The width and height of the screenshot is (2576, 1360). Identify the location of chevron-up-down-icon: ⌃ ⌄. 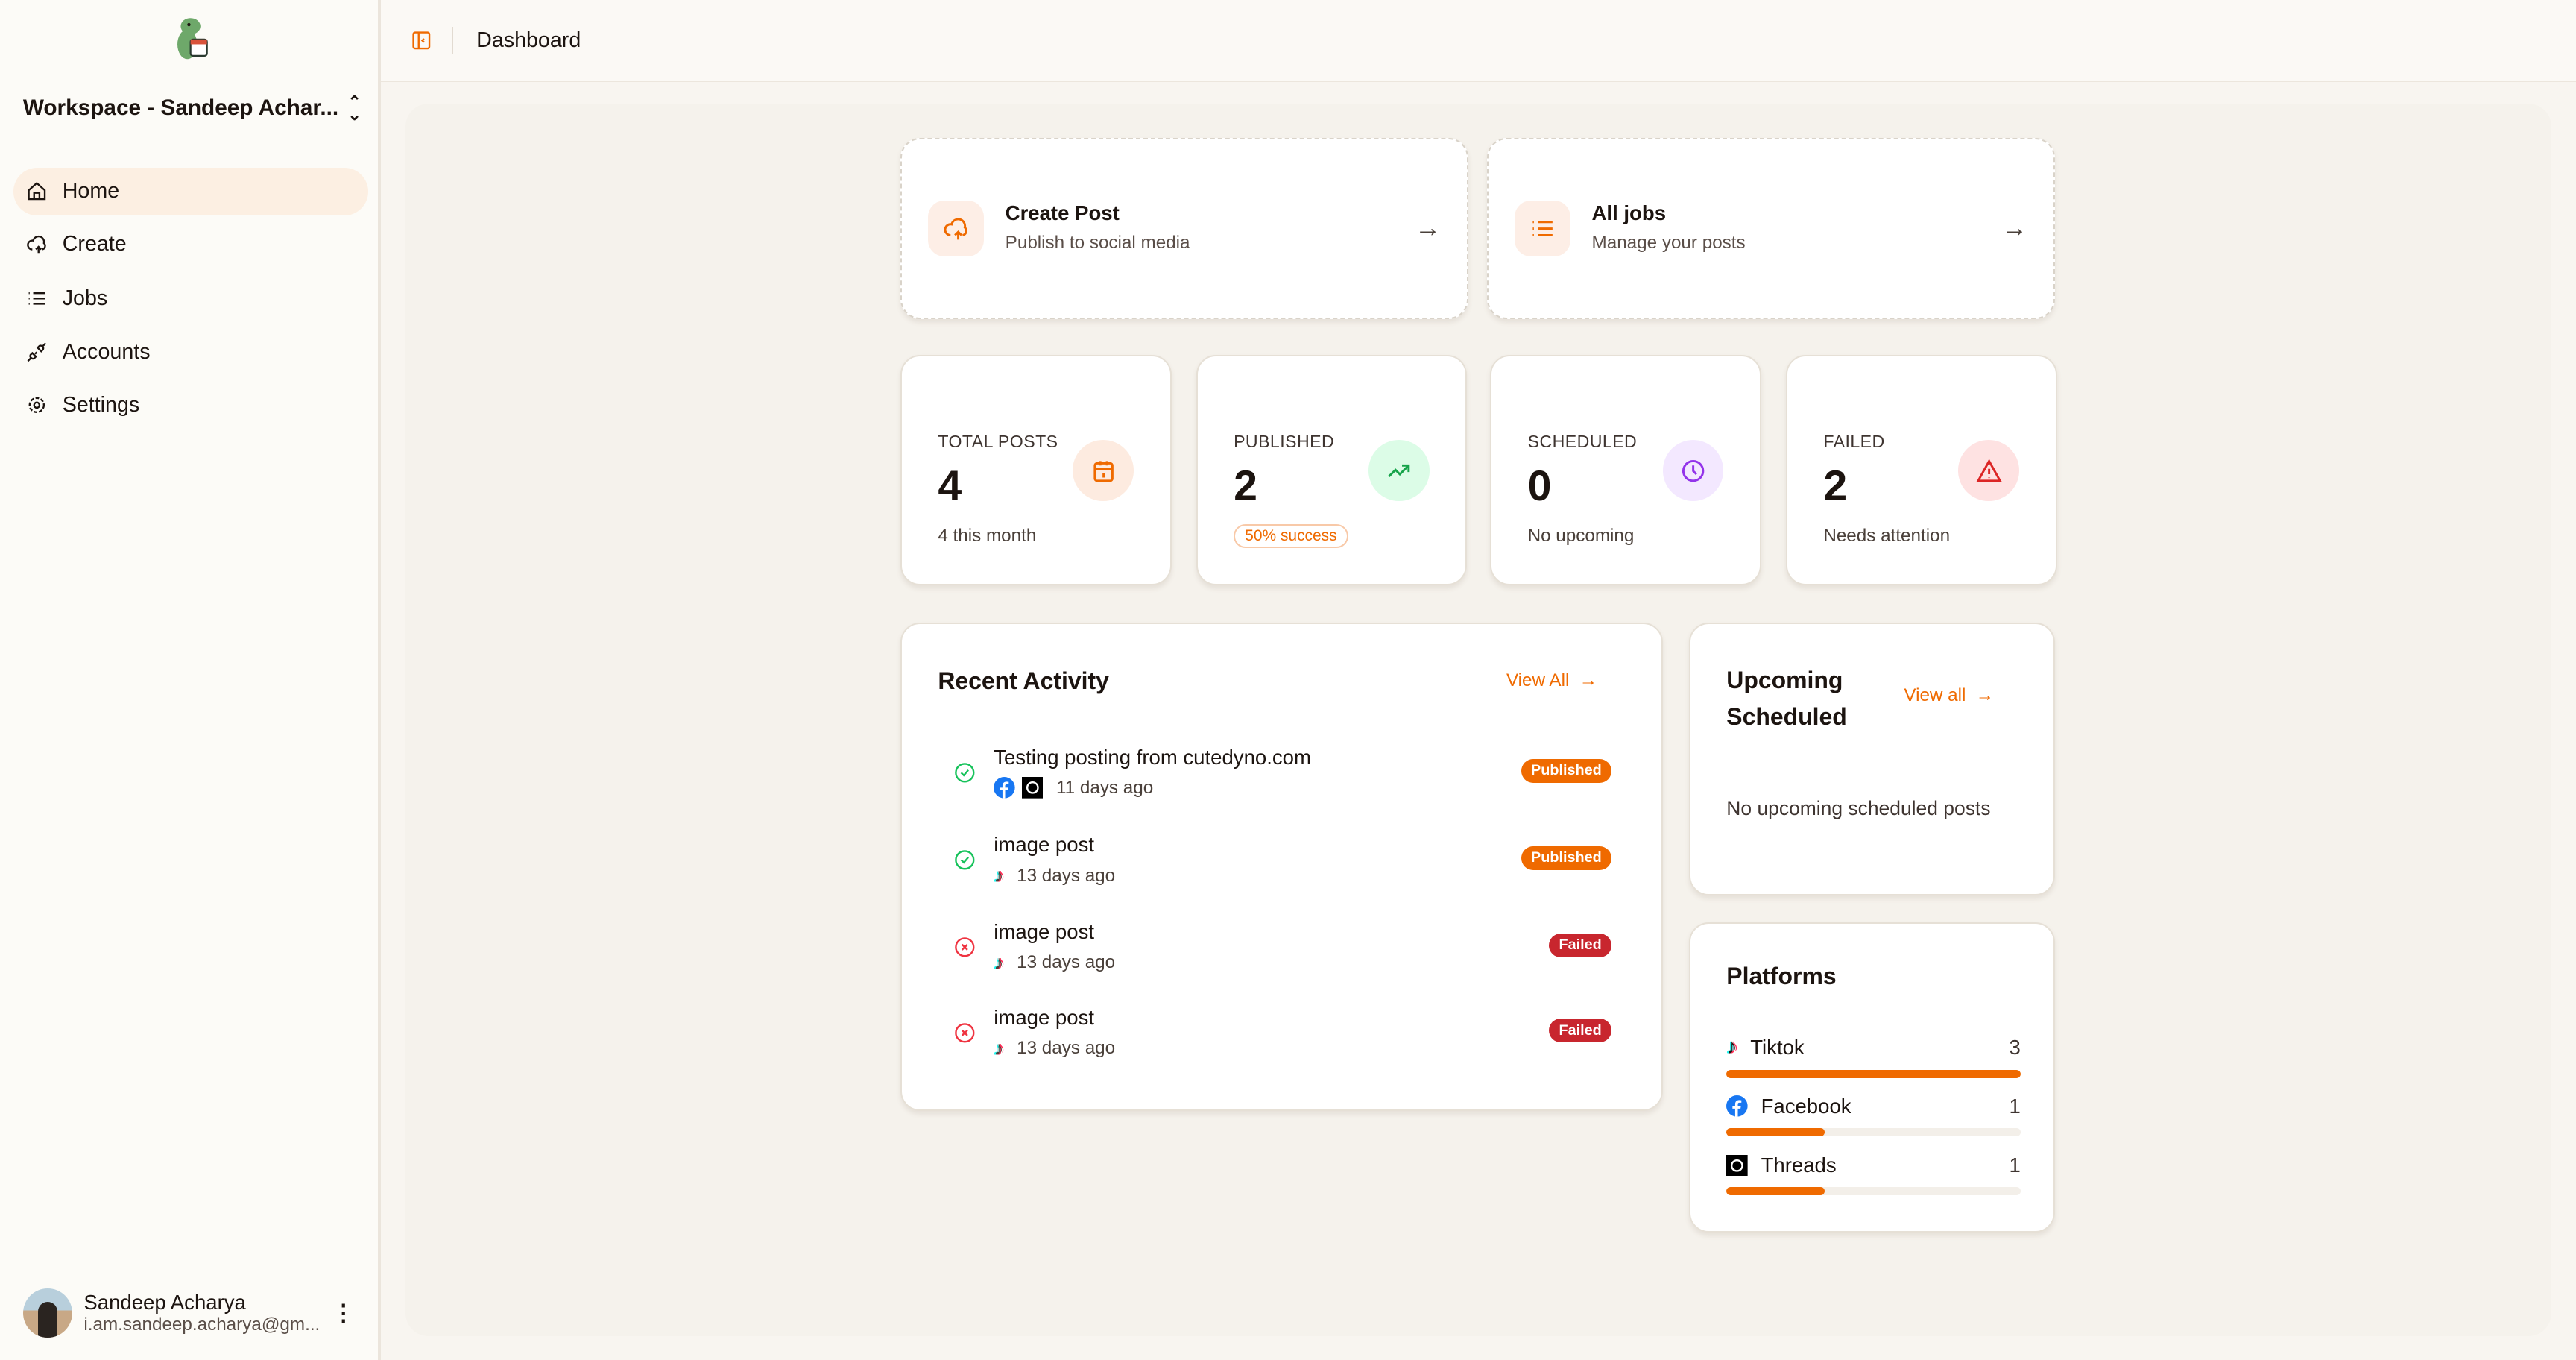
(354, 108).